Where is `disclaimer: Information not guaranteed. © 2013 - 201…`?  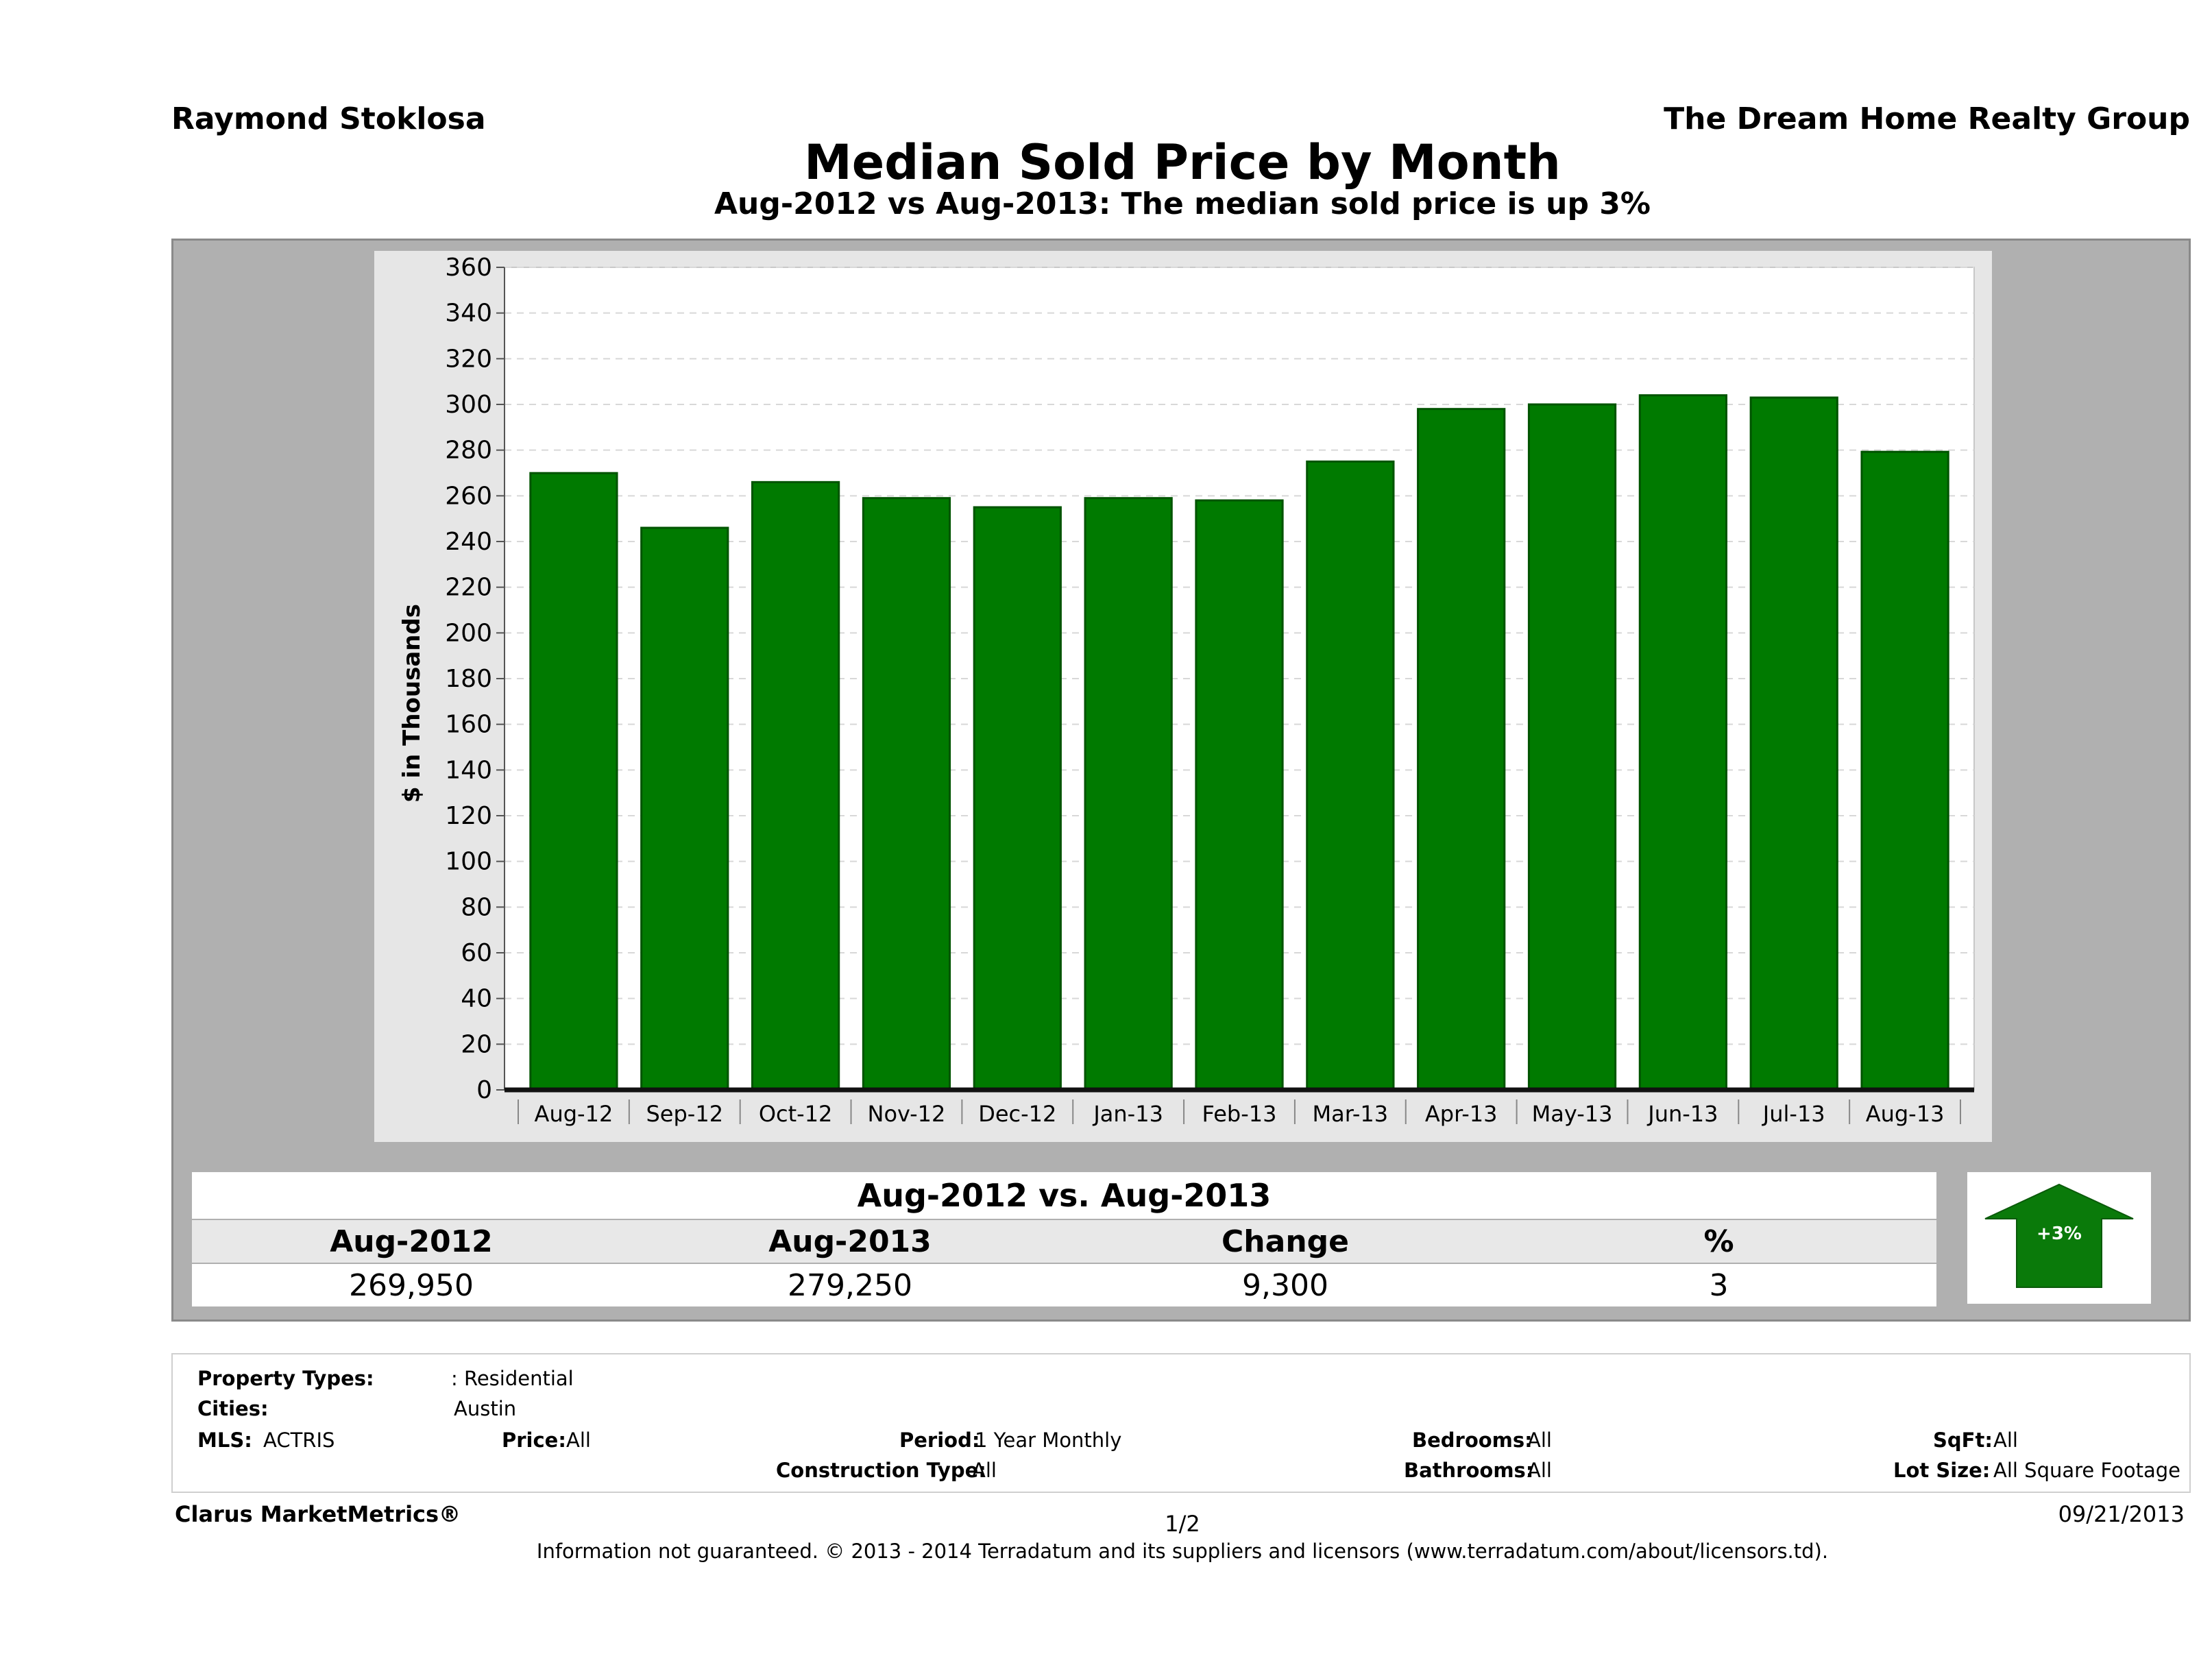 disclaimer: Information not guaranteed. © 2013 - 201… is located at coordinates (1182, 1551).